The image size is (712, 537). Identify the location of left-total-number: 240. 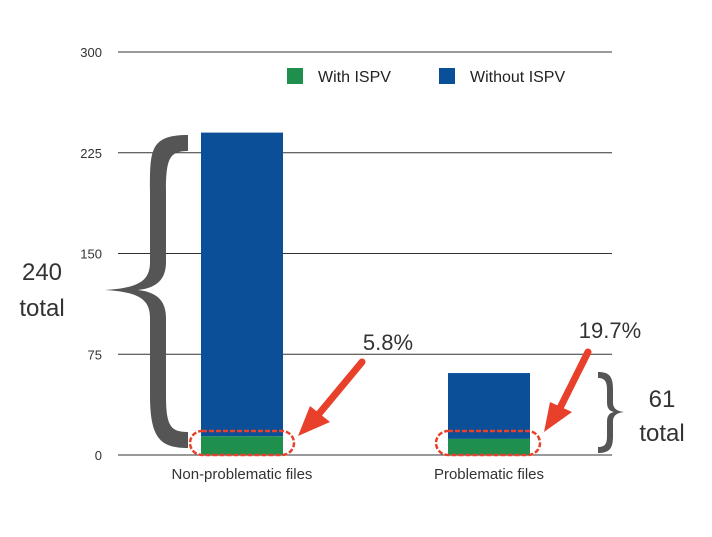
(42, 272).